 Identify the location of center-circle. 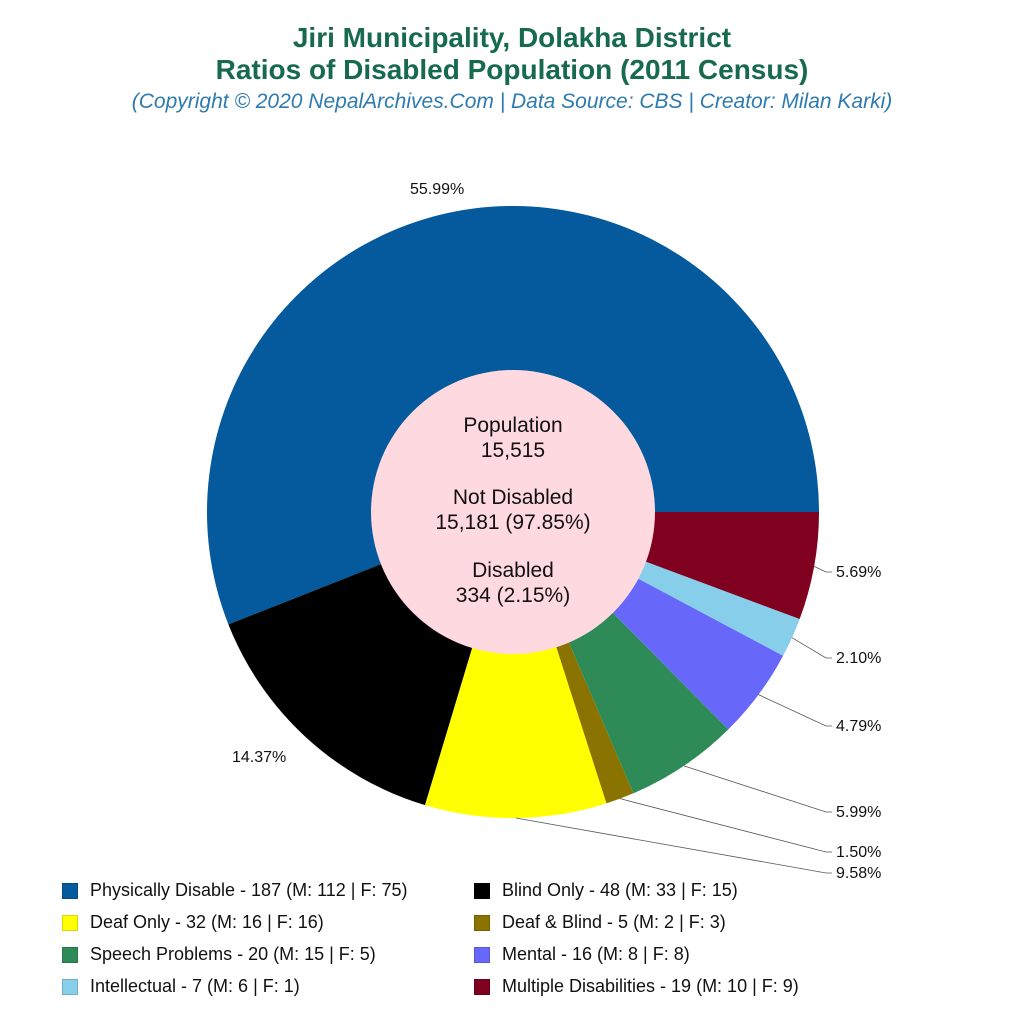
(513, 512).